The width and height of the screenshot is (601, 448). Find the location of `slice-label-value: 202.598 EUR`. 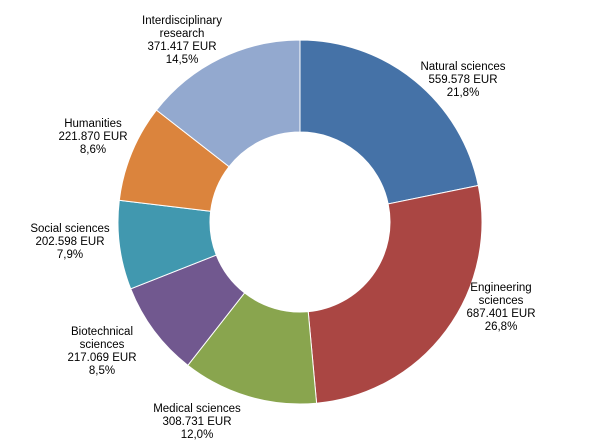

slice-label-value: 202.598 EUR is located at coordinates (69, 242).